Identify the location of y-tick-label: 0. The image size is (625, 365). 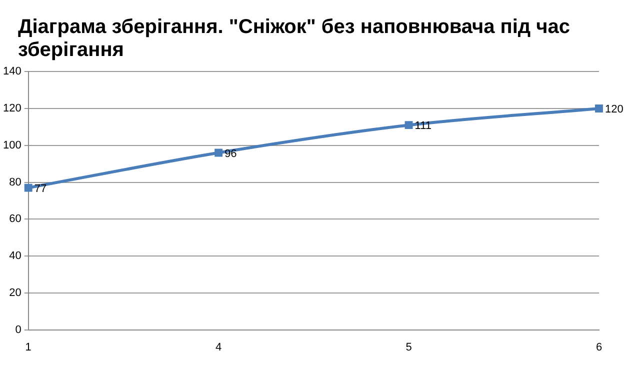
(18, 330).